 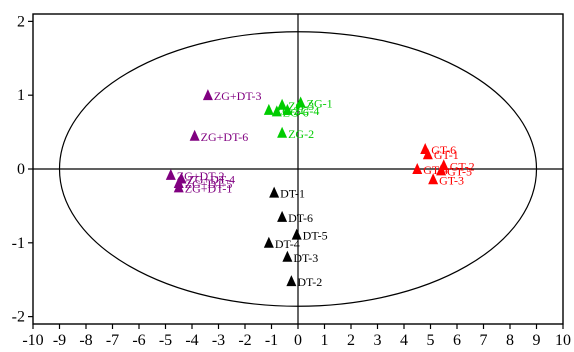 I want to click on x-tick-label: -4, so click(x=191, y=340).